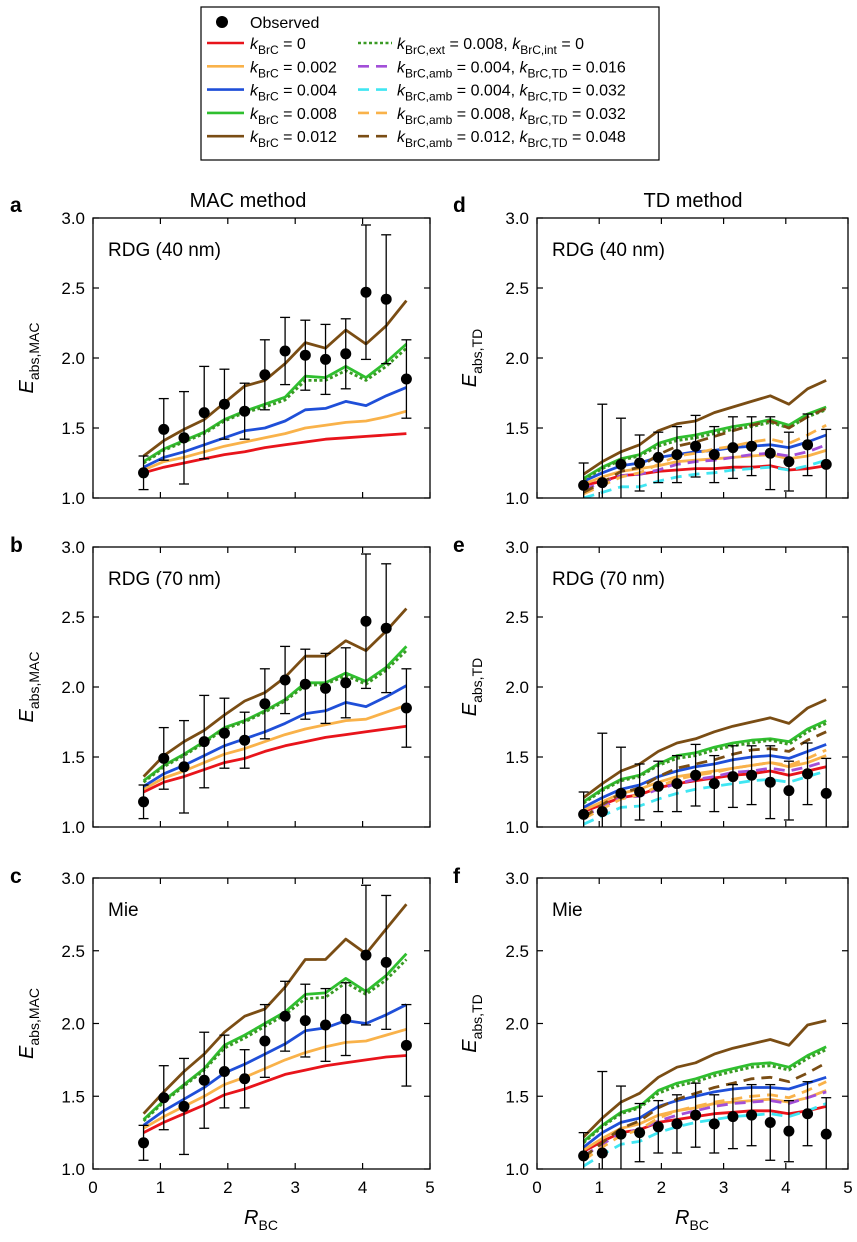 The height and width of the screenshot is (1242, 857). What do you see at coordinates (608, 579) in the screenshot?
I see `panel-annotation: RDG (70 nm)` at bounding box center [608, 579].